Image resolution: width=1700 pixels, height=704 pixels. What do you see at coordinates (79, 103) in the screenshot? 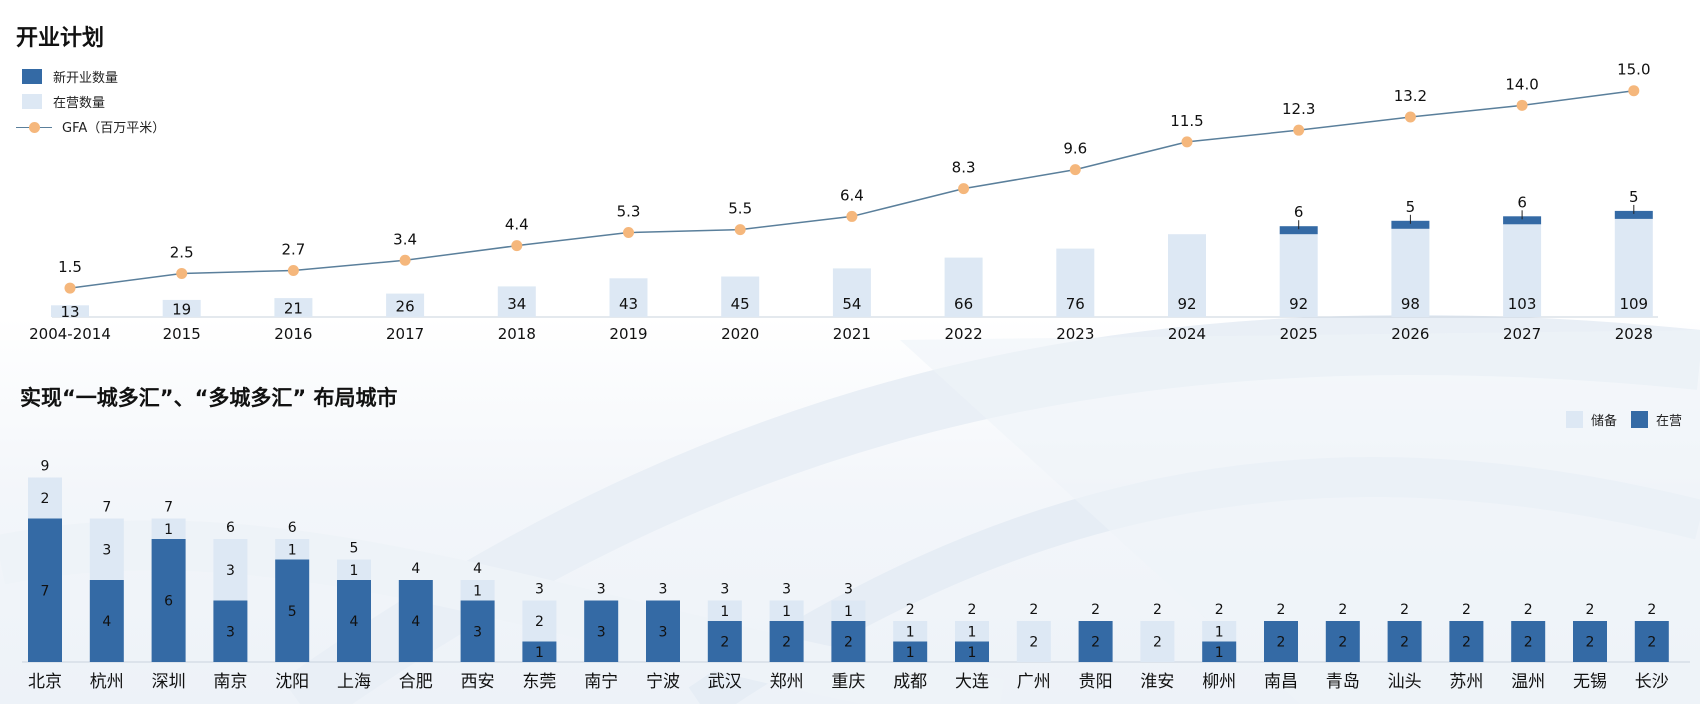
I see `legend-label-operating: 在营数量` at bounding box center [79, 103].